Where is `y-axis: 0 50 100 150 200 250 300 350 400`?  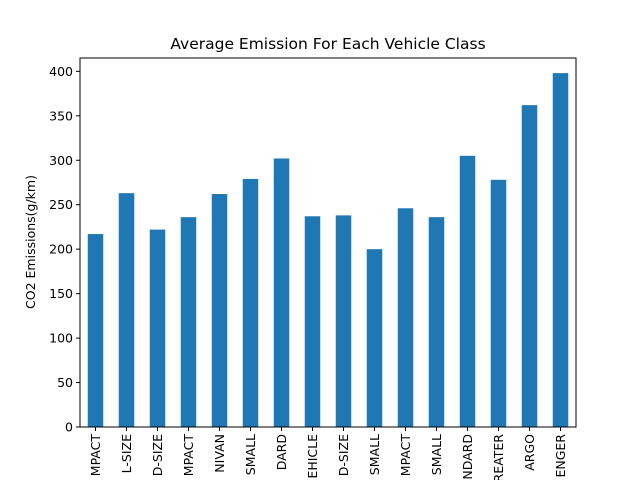 y-axis: 0 50 100 150 200 250 300 350 400 is located at coordinates (64, 249).